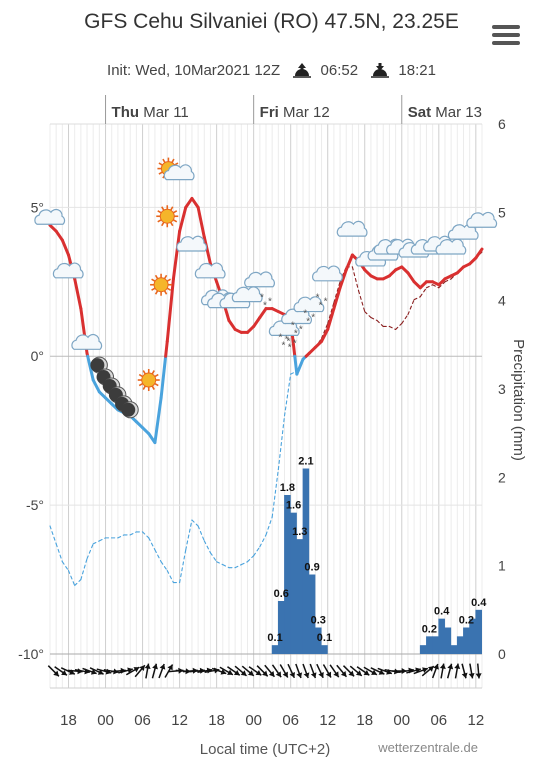  I want to click on precip-tick-label: 5, so click(502, 212).